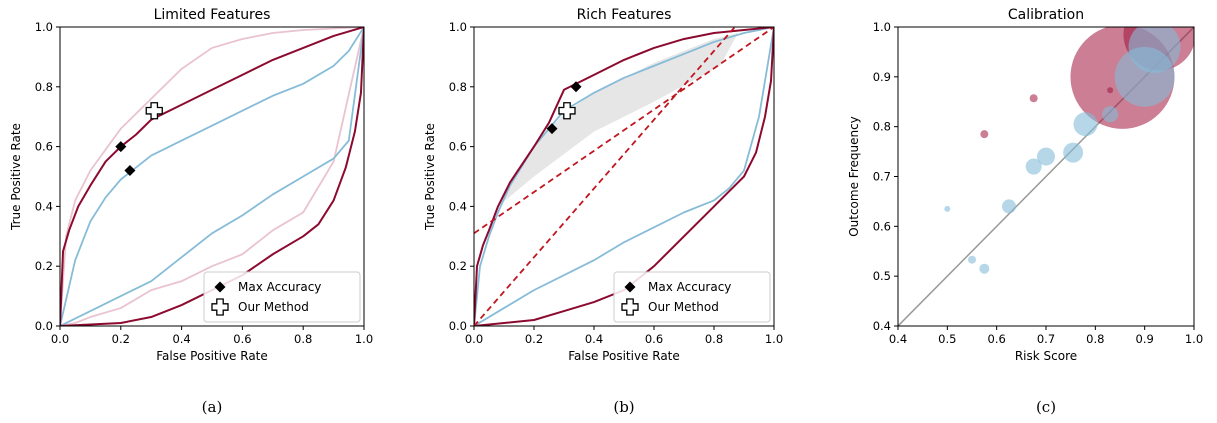 Image resolution: width=1217 pixels, height=423 pixels. I want to click on chart-title: Calibration, so click(1046, 15).